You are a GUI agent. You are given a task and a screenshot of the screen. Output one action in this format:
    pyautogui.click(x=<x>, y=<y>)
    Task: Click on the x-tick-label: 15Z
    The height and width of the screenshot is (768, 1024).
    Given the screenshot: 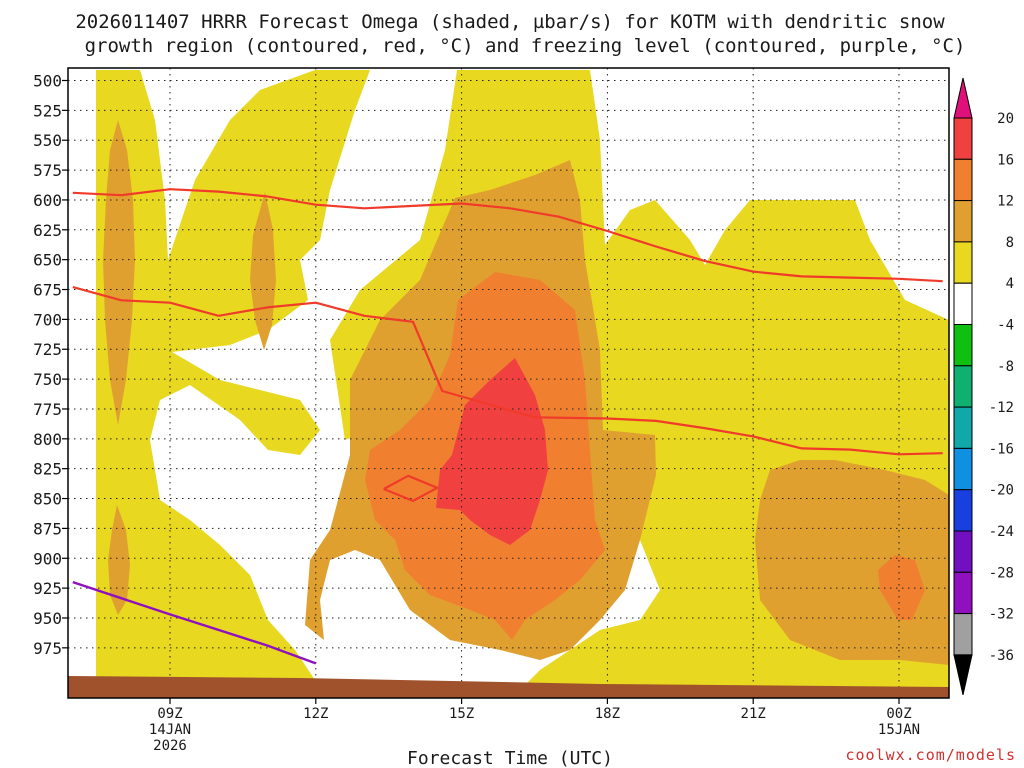 What is the action you would take?
    pyautogui.click(x=461, y=714)
    